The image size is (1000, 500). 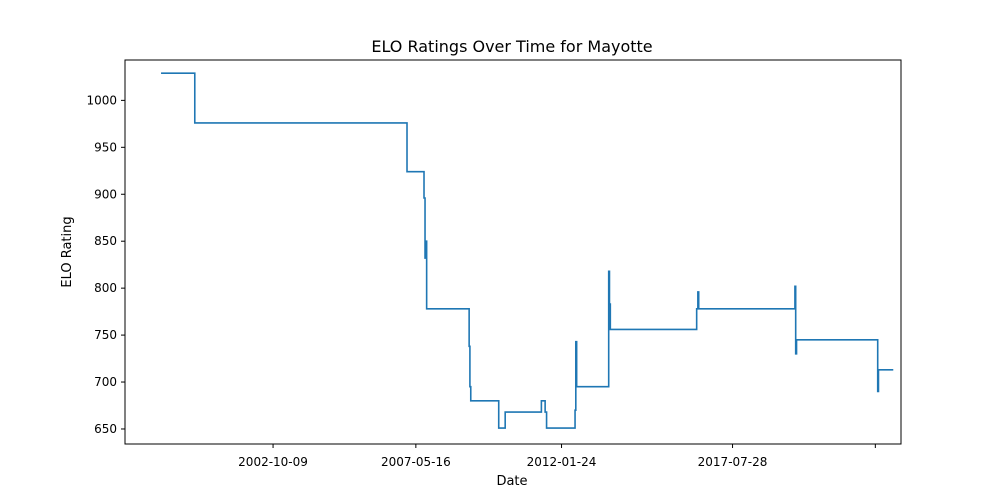 I want to click on y-tick-label: 850, so click(x=105, y=241).